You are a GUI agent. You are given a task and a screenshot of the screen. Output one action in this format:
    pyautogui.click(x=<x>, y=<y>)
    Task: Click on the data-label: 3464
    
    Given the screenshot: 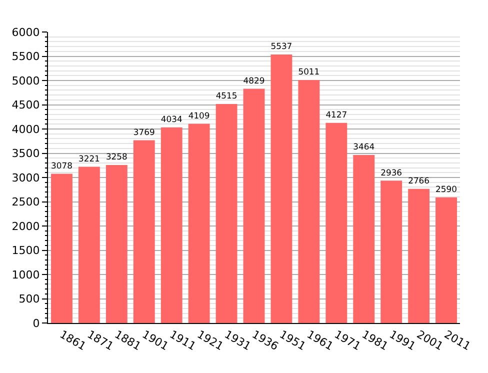 What is the action you would take?
    pyautogui.click(x=364, y=147)
    